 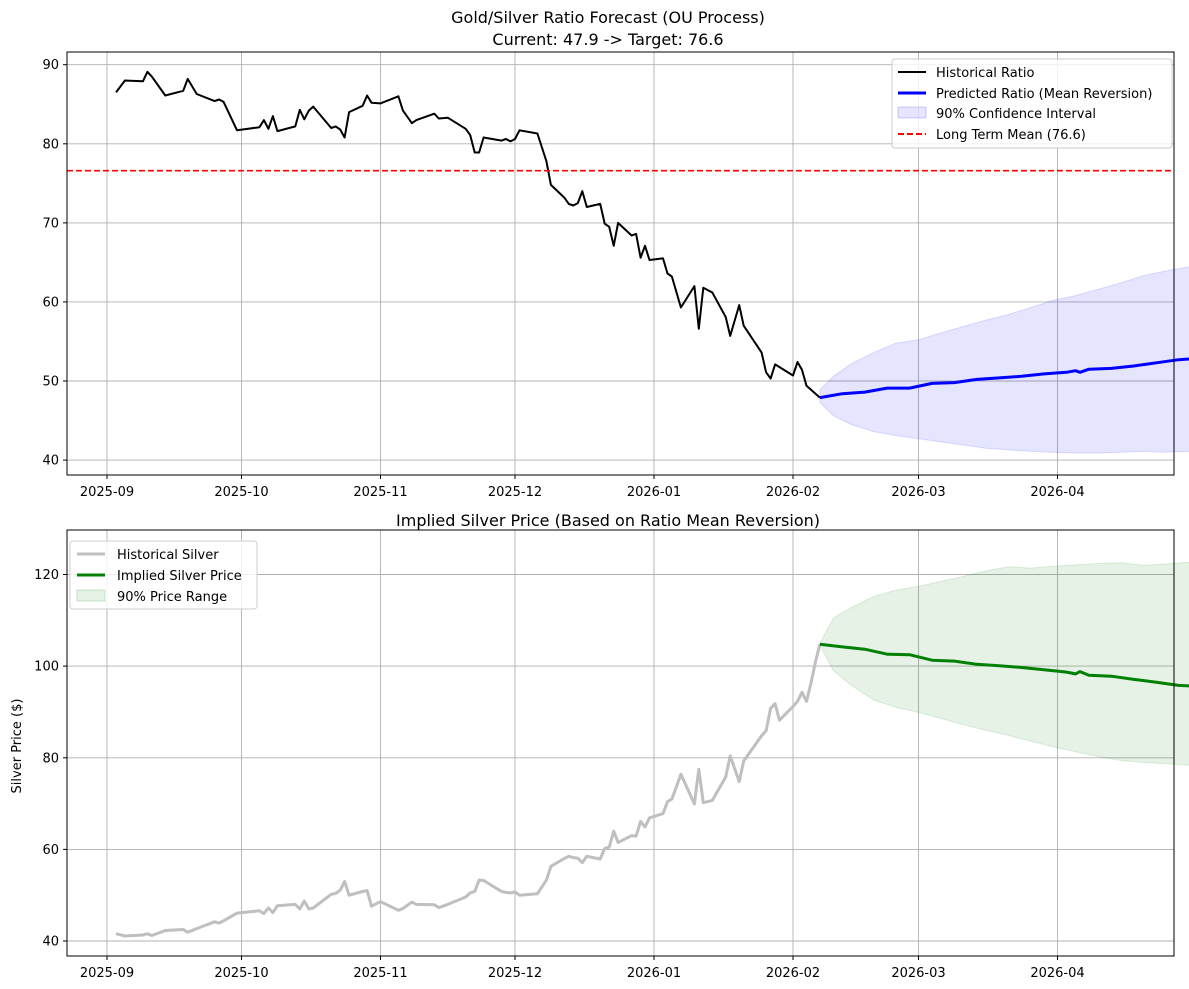 I want to click on legend-long-term-mean-label: Long Term Mean (76.6), so click(x=1011, y=135).